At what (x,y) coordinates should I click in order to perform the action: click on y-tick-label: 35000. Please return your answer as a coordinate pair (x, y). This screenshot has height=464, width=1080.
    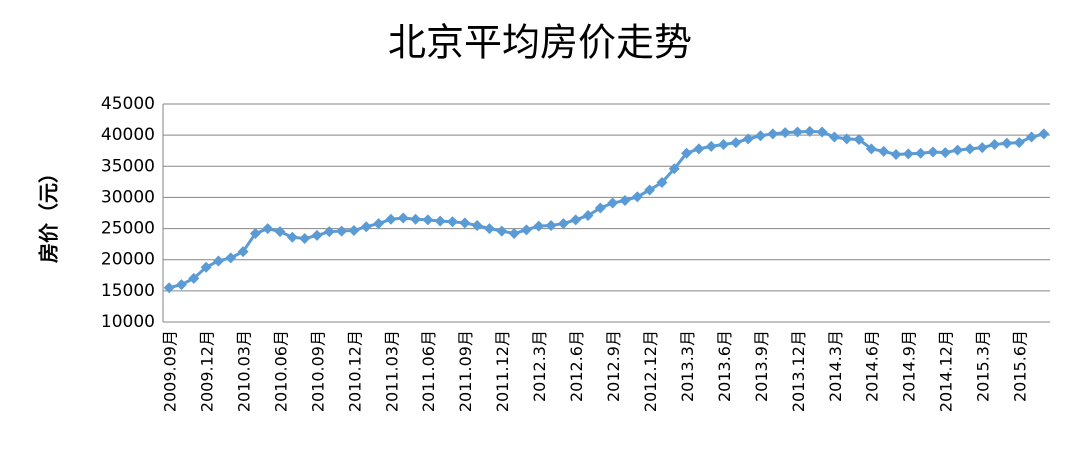
    Looking at the image, I should click on (128, 166).